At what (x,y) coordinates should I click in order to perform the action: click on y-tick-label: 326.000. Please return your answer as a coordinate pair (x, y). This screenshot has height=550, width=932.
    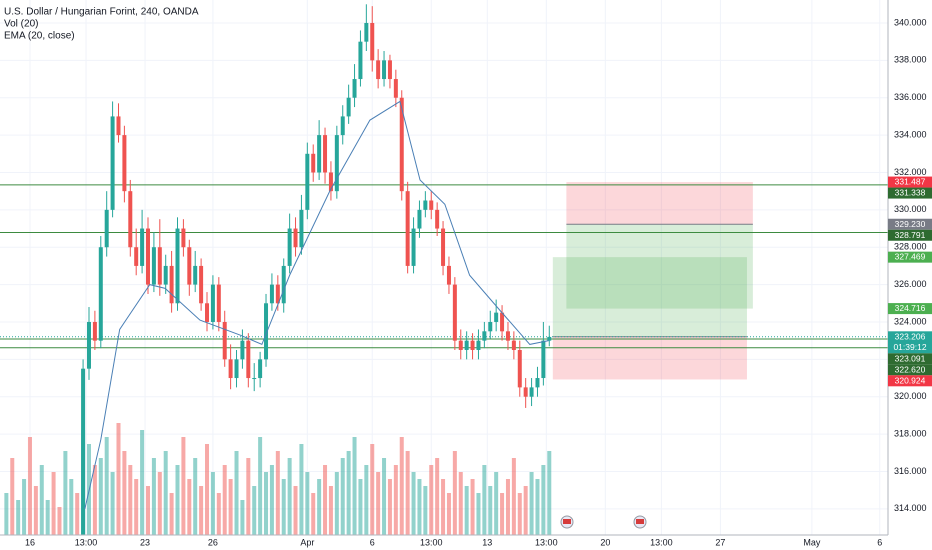
    Looking at the image, I should click on (910, 284).